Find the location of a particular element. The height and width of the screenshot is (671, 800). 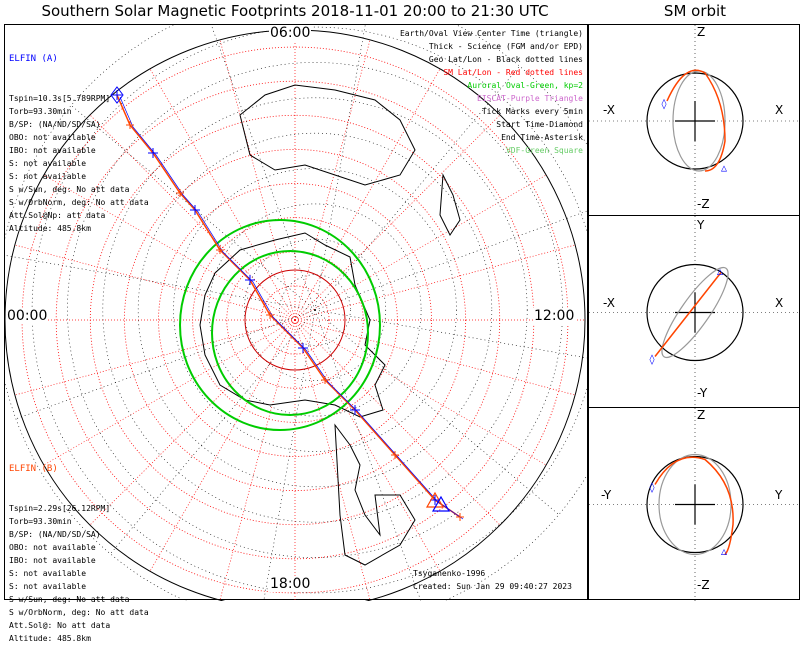

orbit-xz-right: X is located at coordinates (779, 110).